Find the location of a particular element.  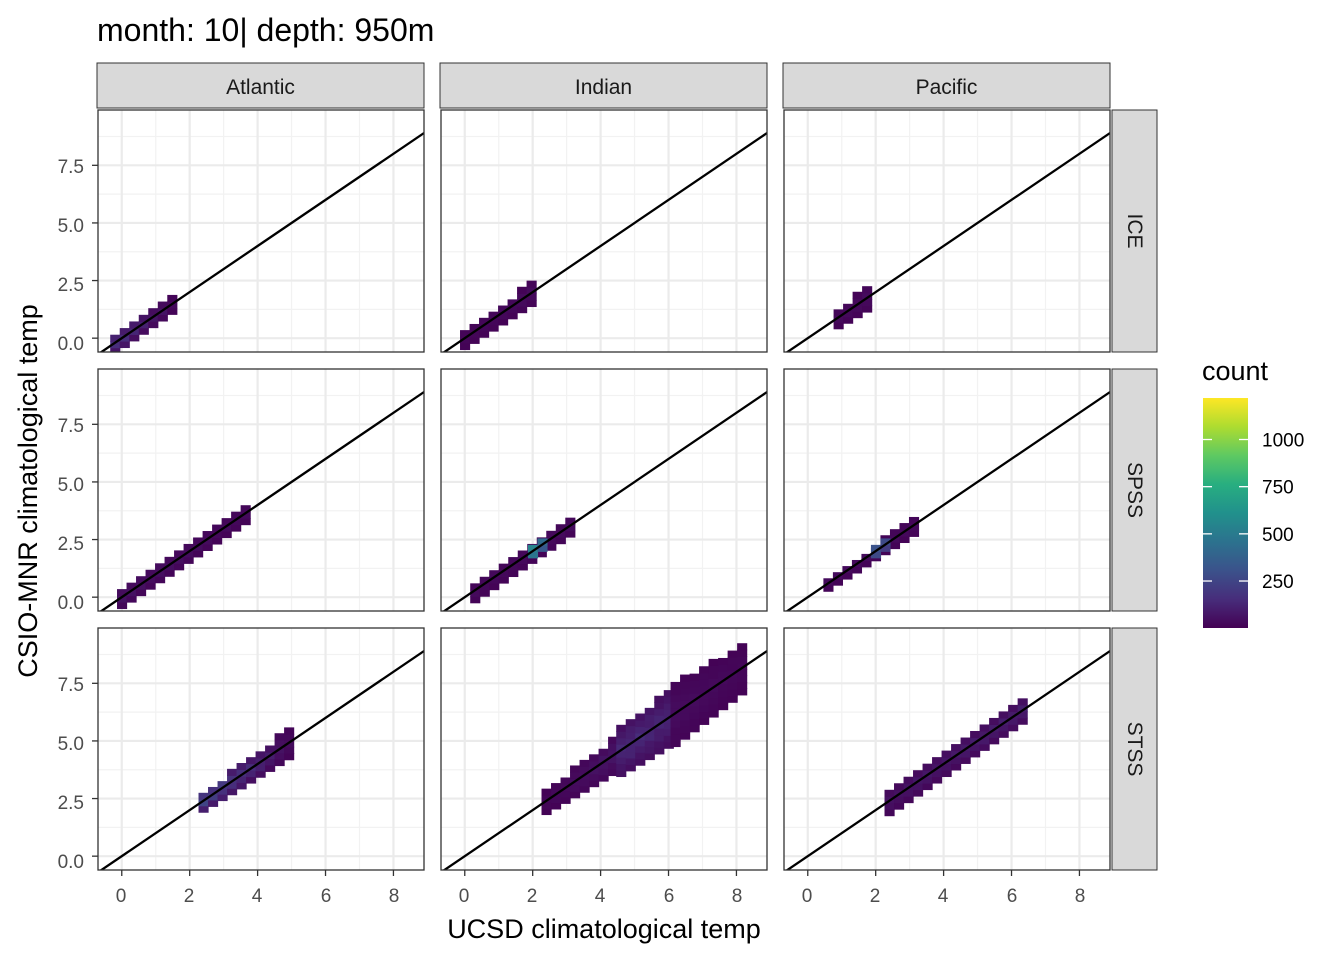

y-axis-row-stss: 0.0 2.5 5.0 7.5 is located at coordinates (71, 774).